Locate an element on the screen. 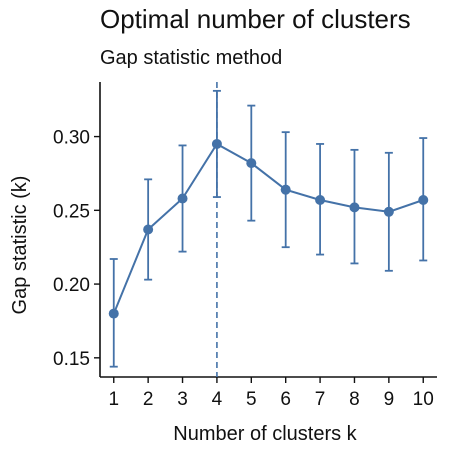  chart-subtitle: Gap statistic method is located at coordinates (191, 58).